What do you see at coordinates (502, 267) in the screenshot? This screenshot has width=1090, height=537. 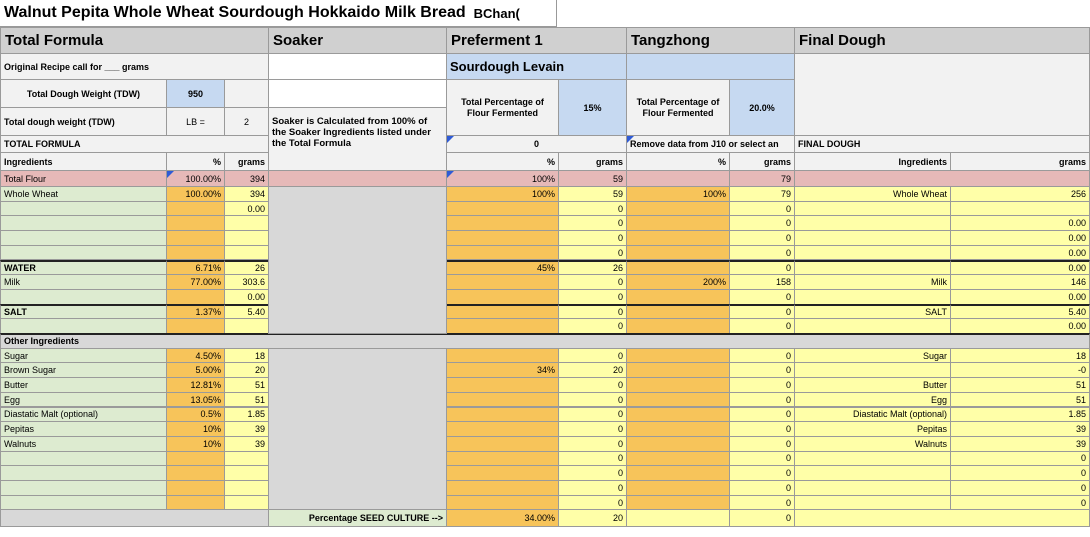 I see `pf-pct: 45%` at bounding box center [502, 267].